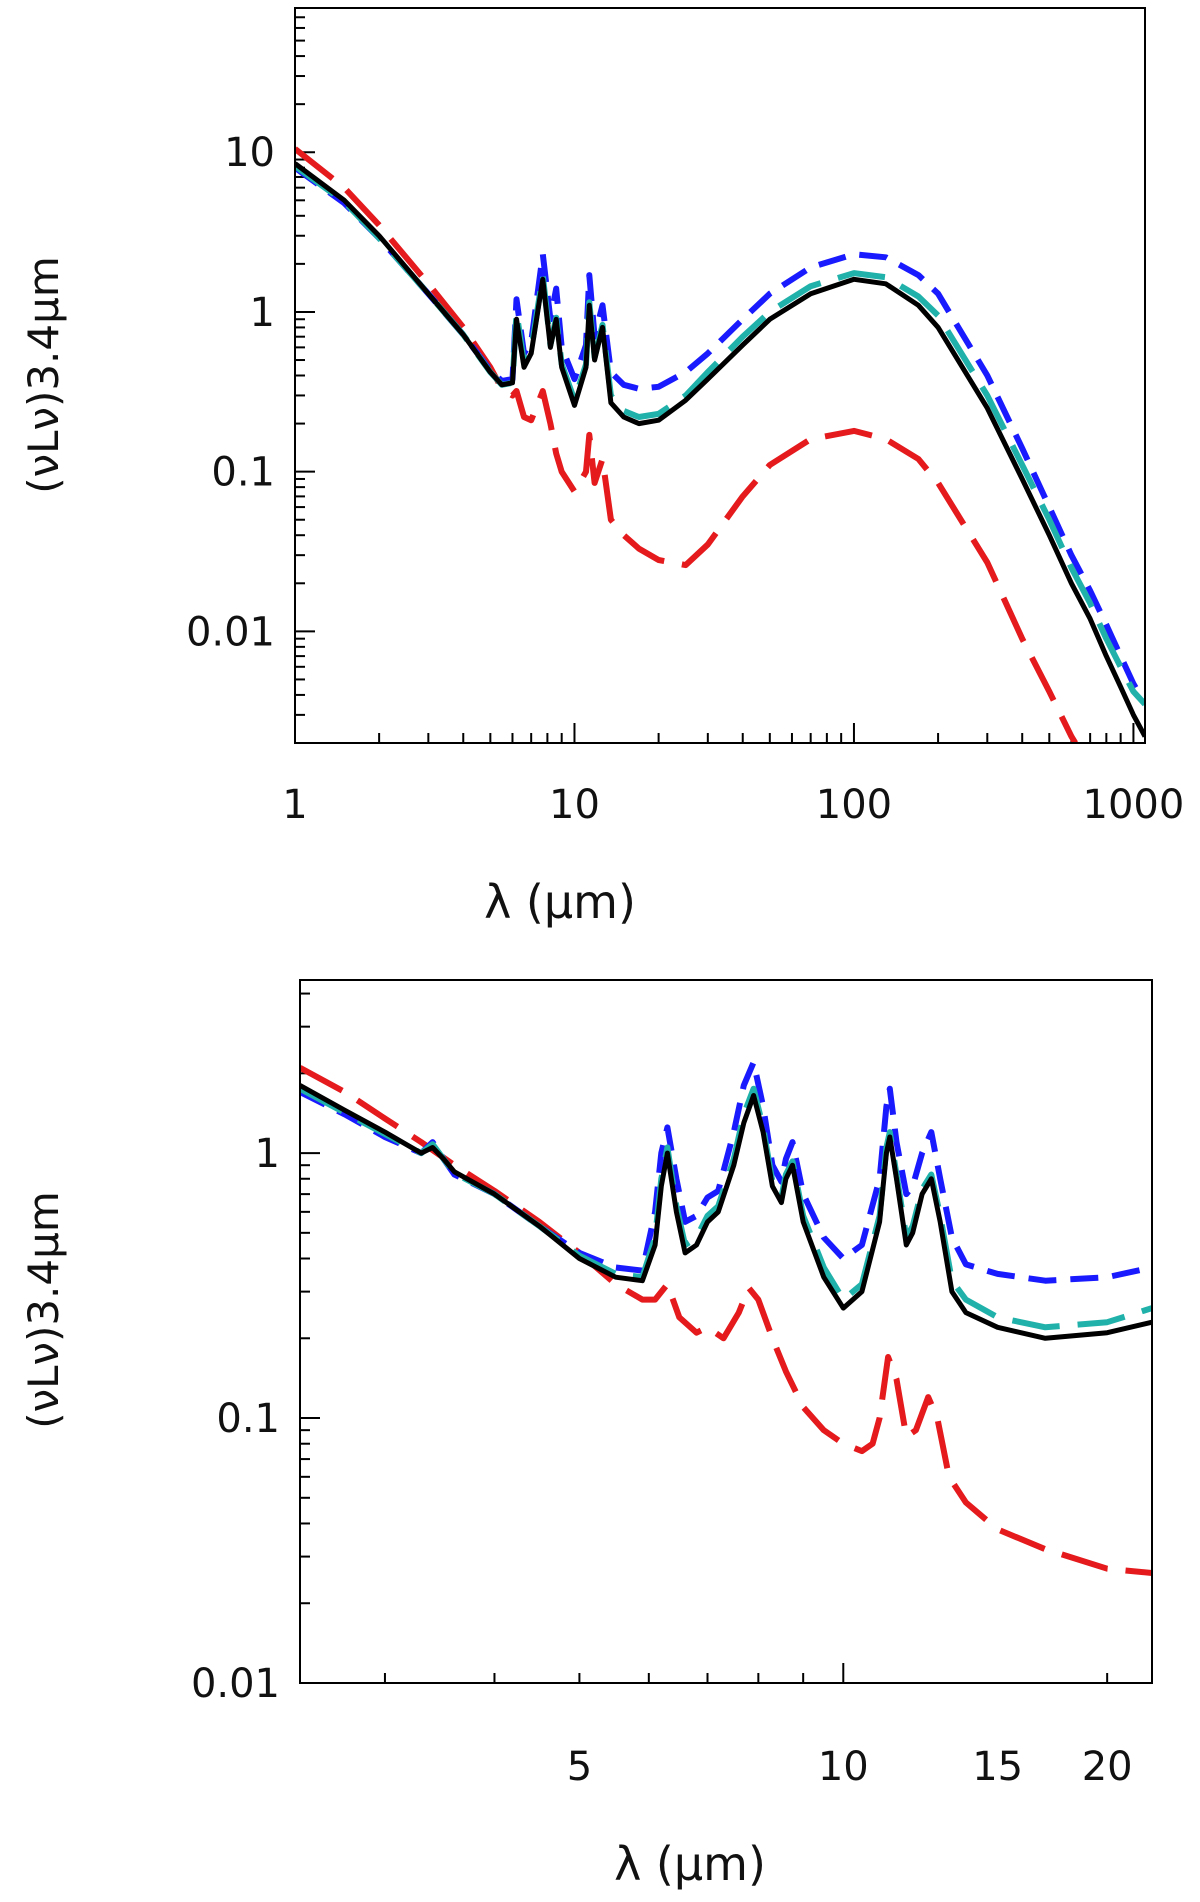  I want to click on x-tick-label: 100, so click(854, 805).